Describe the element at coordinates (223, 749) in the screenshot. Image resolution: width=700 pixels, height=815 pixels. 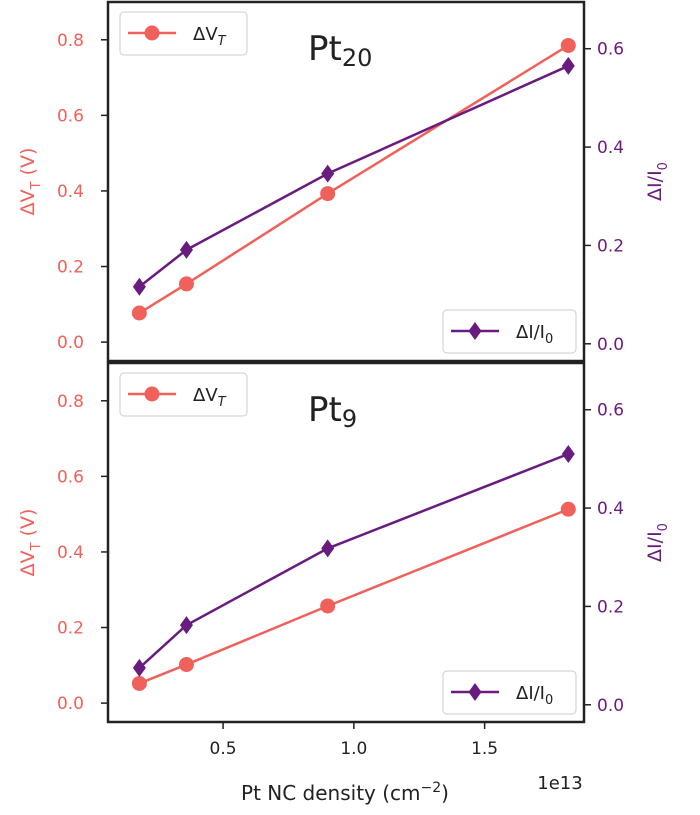
I see `x-tick-label: 0.5` at that location.